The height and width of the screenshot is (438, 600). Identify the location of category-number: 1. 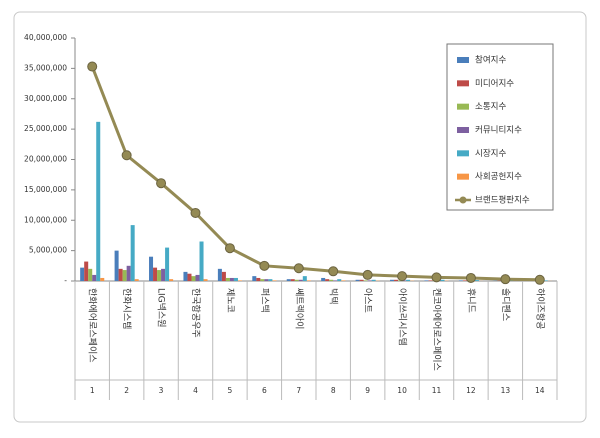
(92, 390).